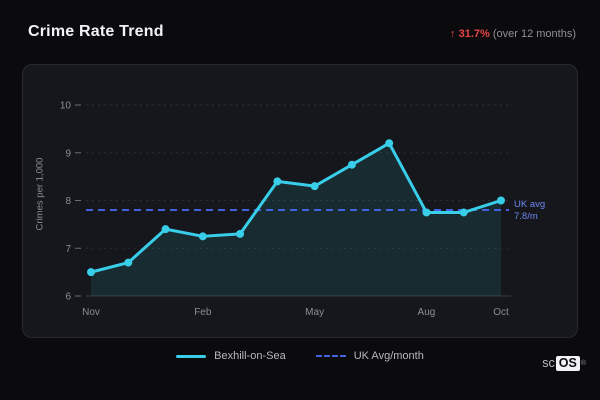 The image size is (600, 400). What do you see at coordinates (68, 297) in the screenshot?
I see `svg-text: 6` at bounding box center [68, 297].